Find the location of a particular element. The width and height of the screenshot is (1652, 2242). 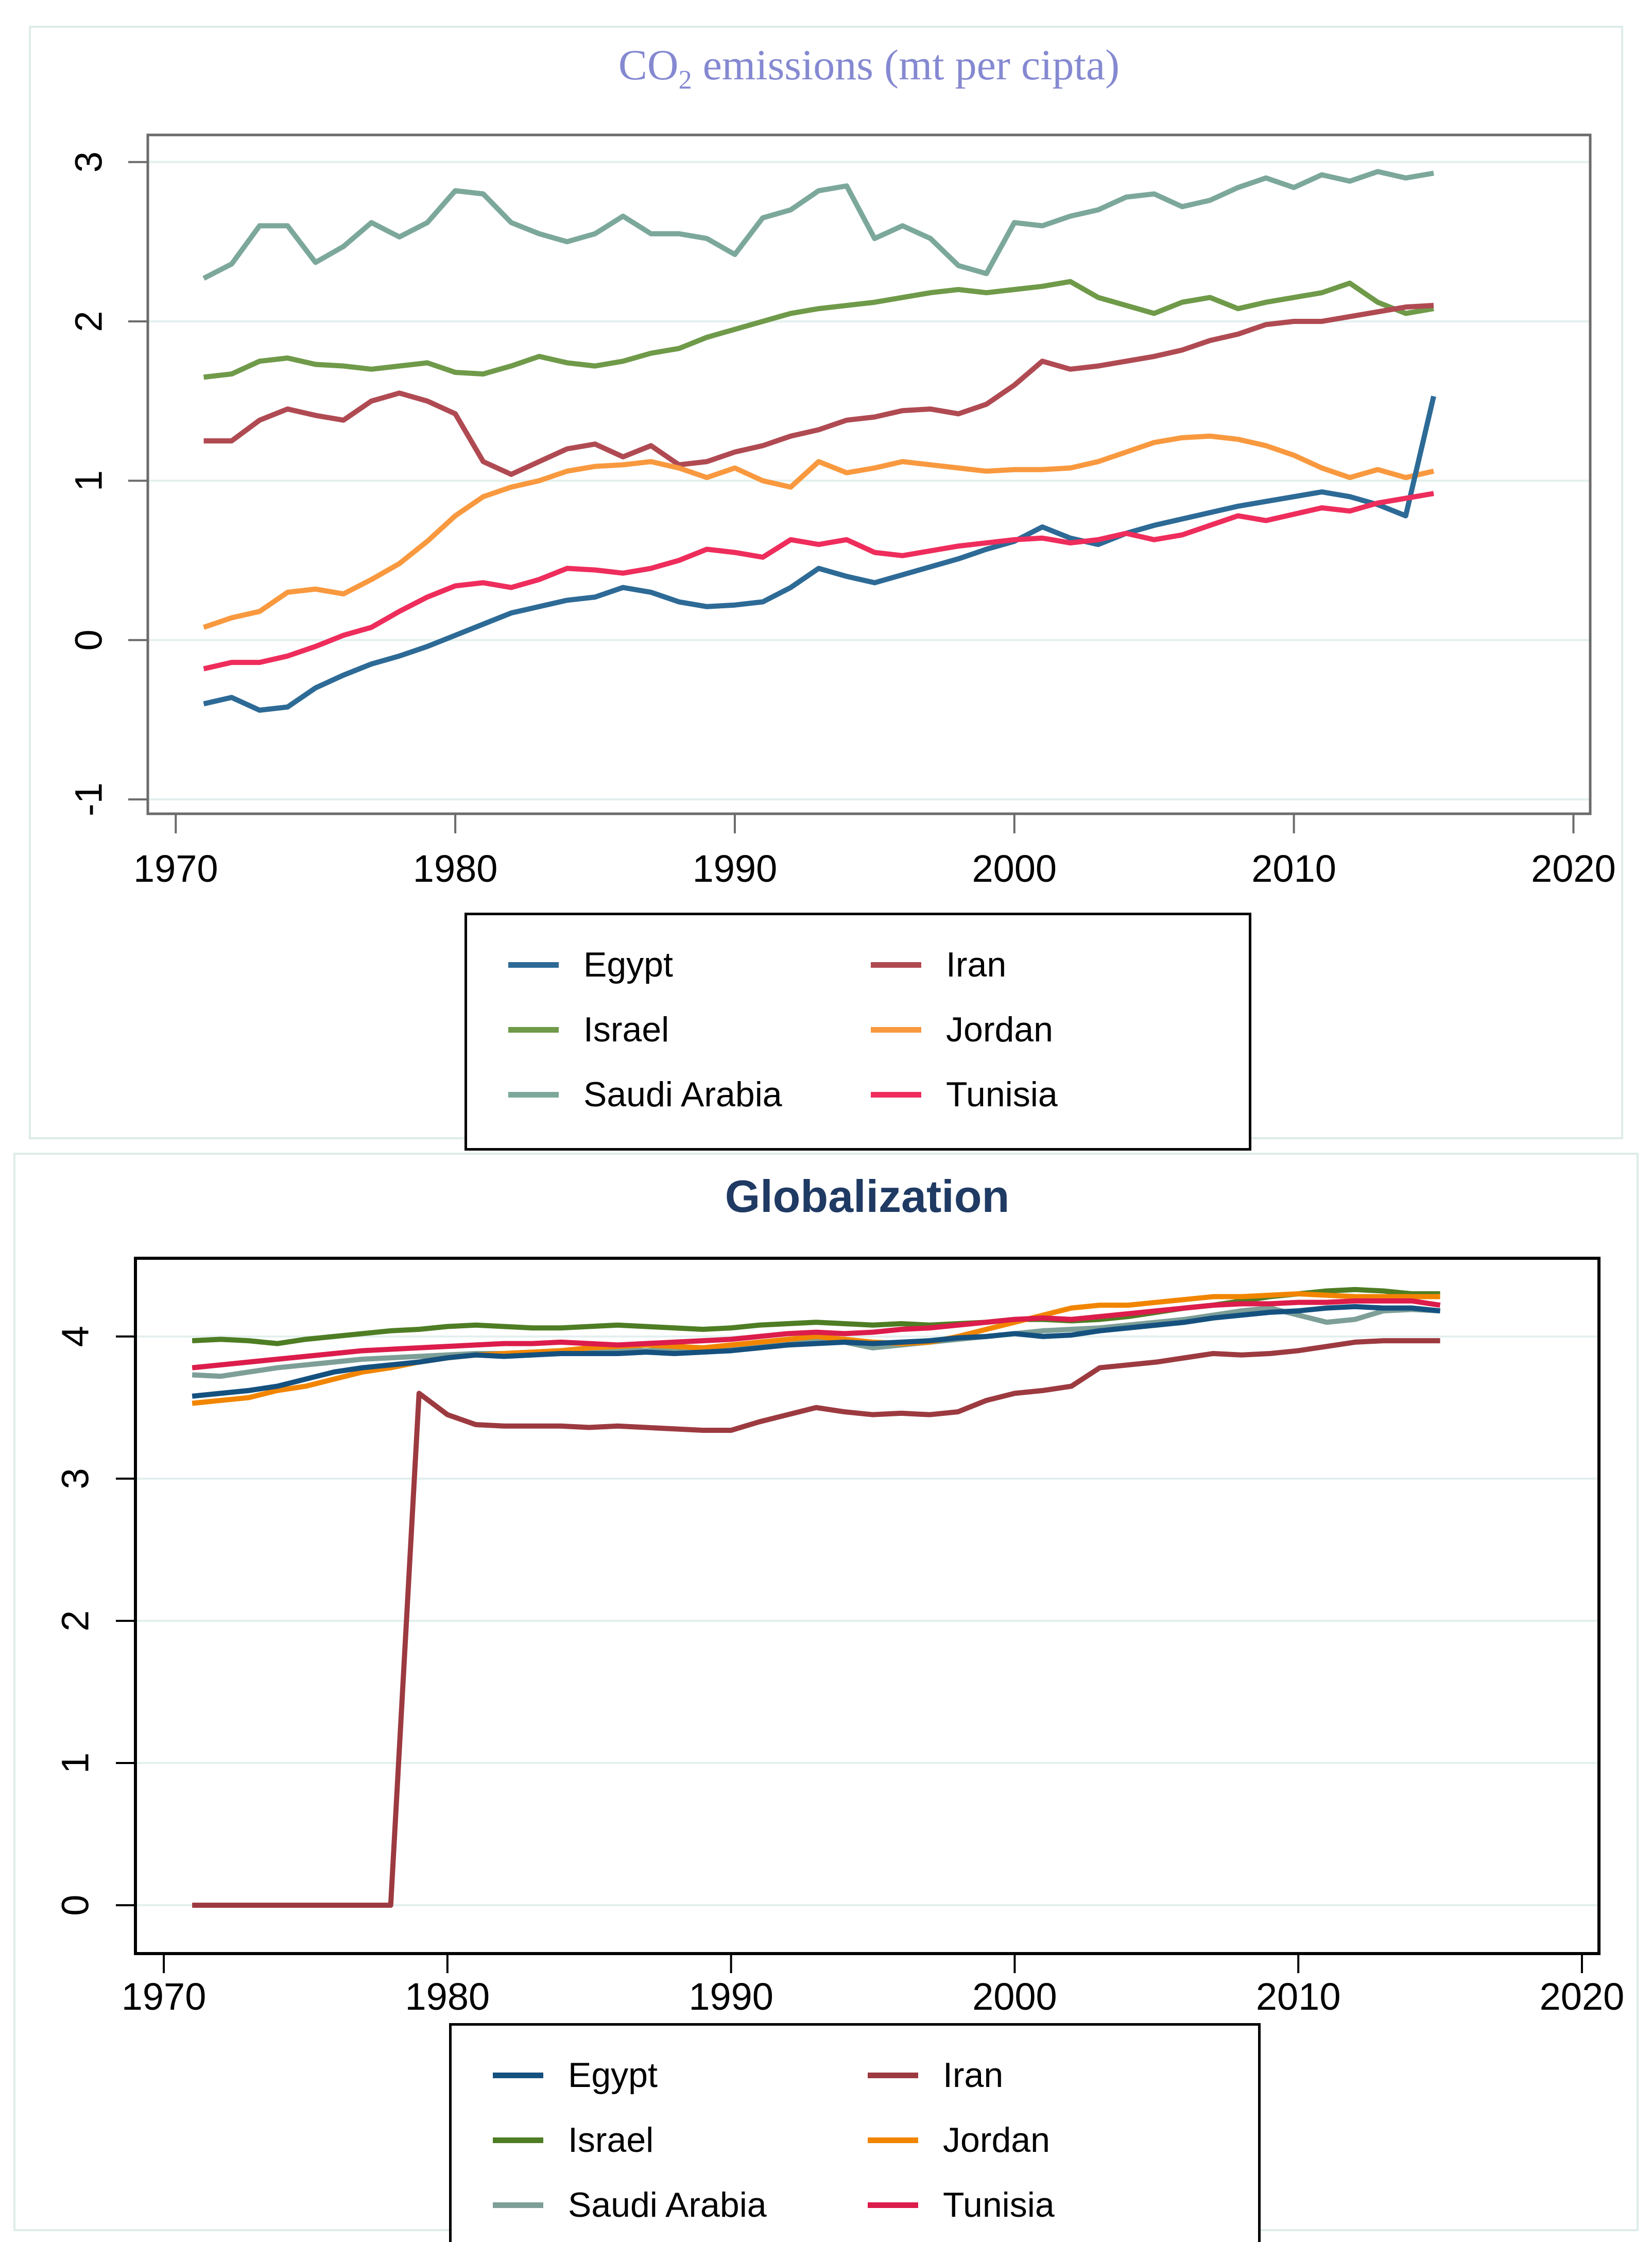

co2-series-tunisia-line is located at coordinates (818, 581).